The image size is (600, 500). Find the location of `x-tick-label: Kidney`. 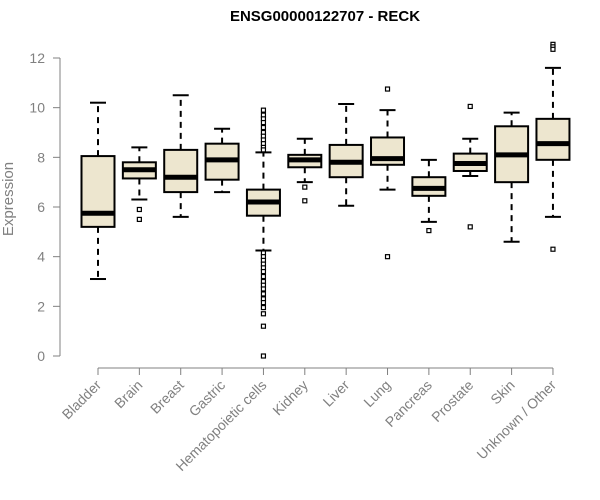

x-tick-label: Kidney is located at coordinates (290, 398).